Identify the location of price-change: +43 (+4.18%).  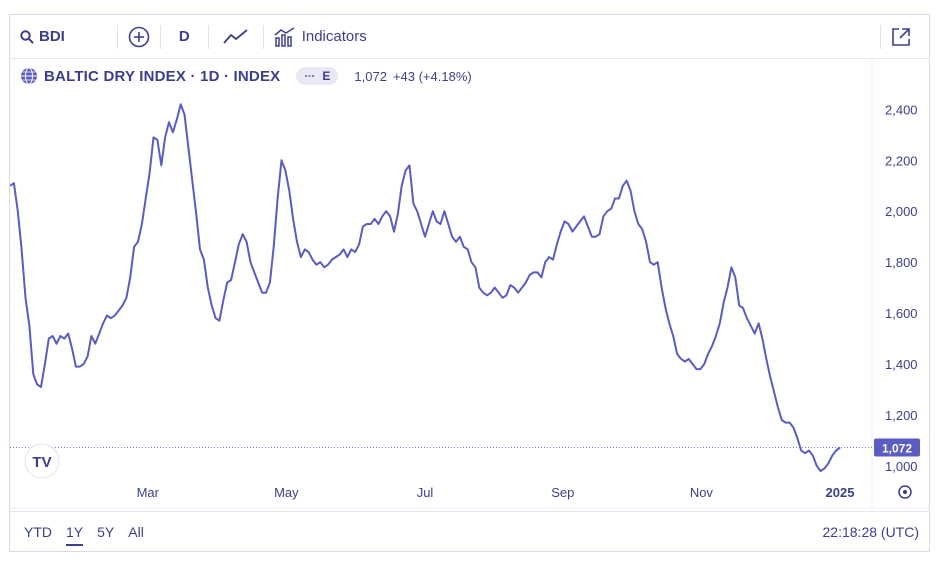
(432, 76).